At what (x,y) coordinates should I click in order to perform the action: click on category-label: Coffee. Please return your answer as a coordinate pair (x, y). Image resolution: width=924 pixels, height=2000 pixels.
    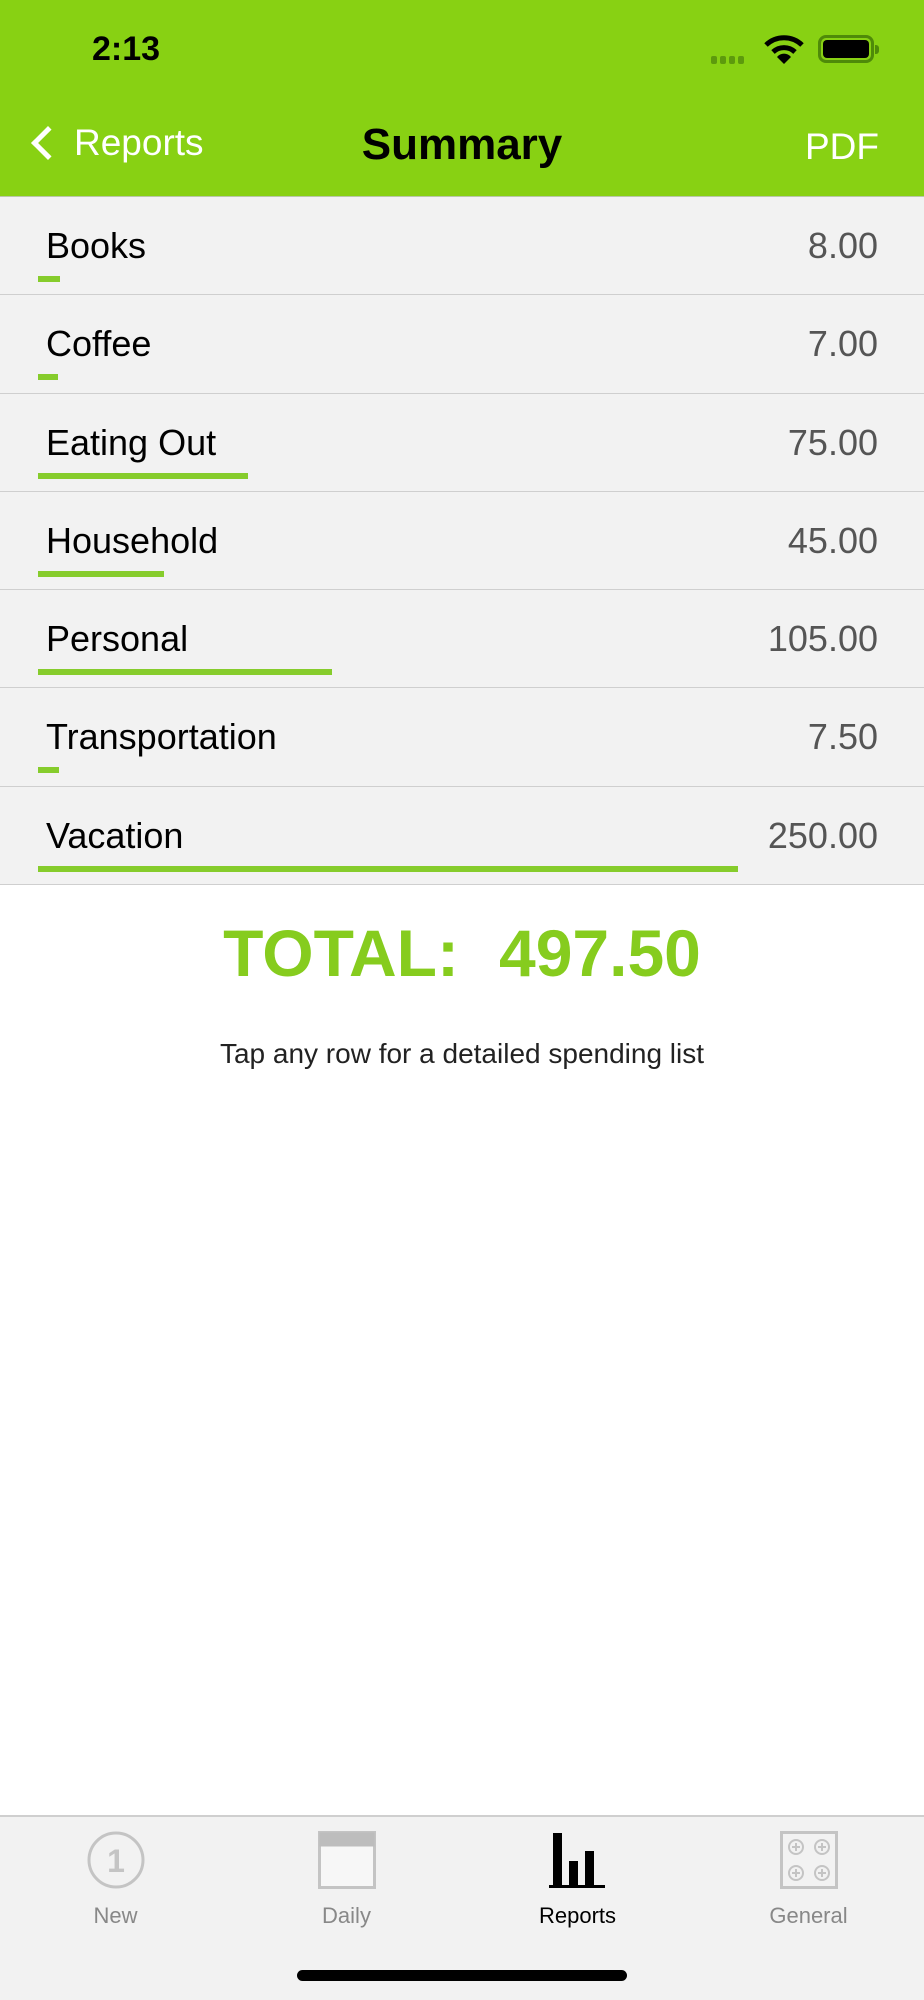
    Looking at the image, I should click on (99, 344).